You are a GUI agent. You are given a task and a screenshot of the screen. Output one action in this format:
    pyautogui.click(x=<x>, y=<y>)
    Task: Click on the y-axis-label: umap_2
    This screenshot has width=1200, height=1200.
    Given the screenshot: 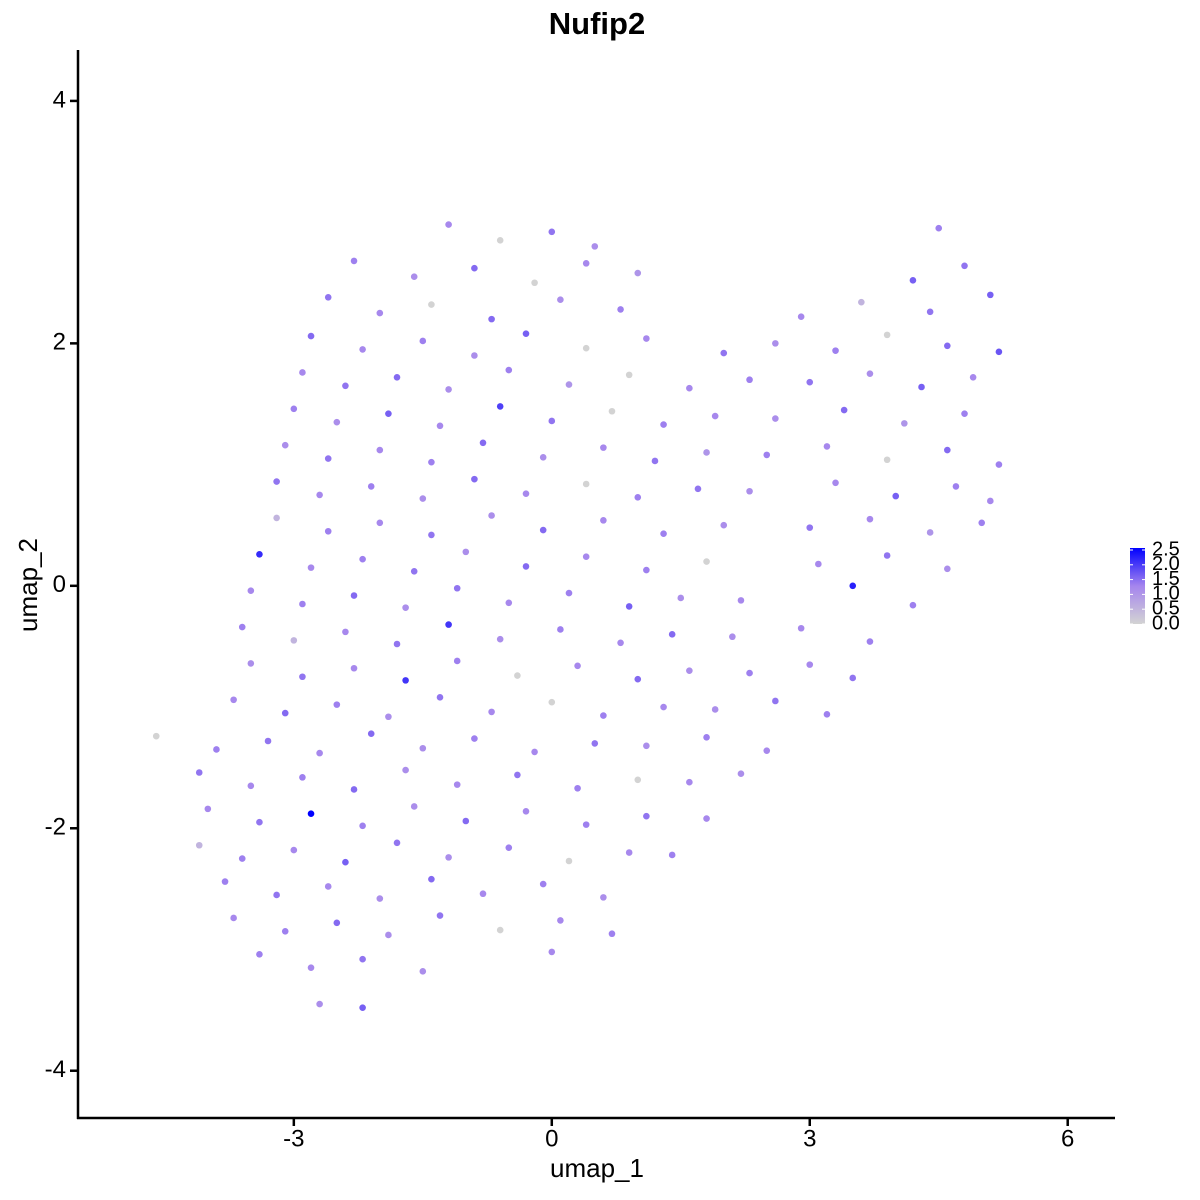 What is the action you would take?
    pyautogui.click(x=28, y=585)
    